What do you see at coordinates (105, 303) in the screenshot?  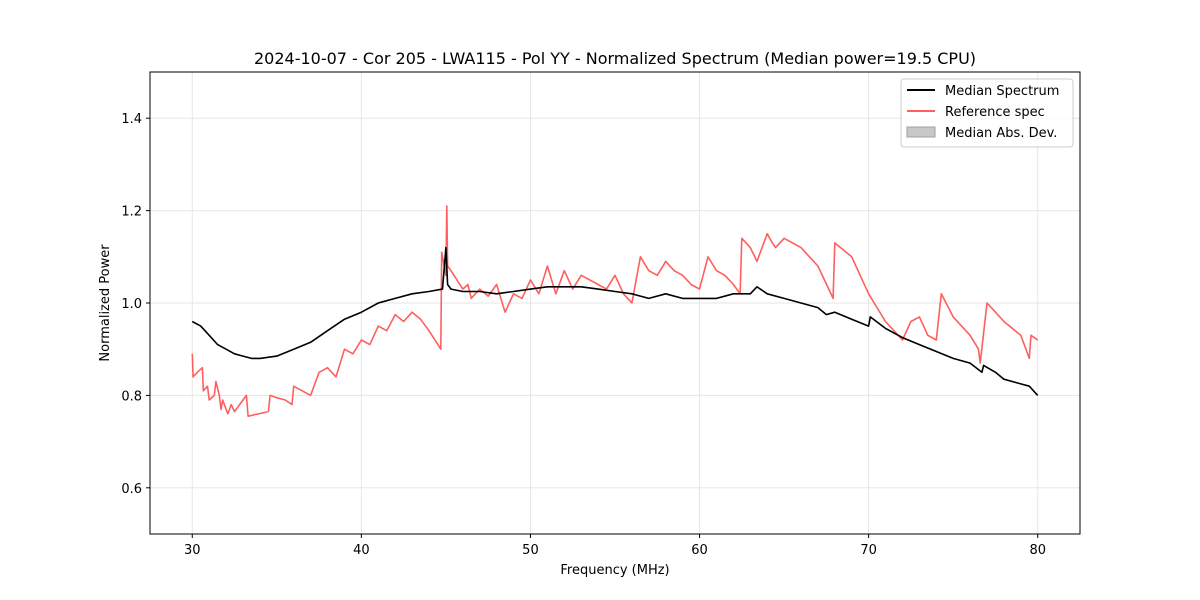 I see `y-axis-label: Normalized Power` at bounding box center [105, 303].